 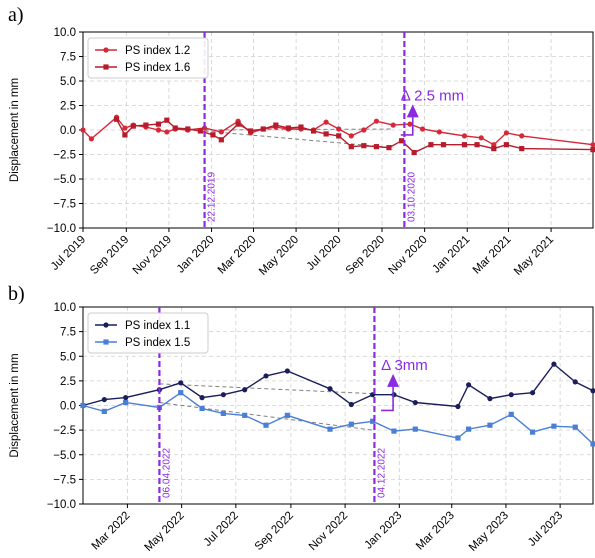 What do you see at coordinates (157, 343) in the screenshot?
I see `legend-label: PS index 1.5` at bounding box center [157, 343].